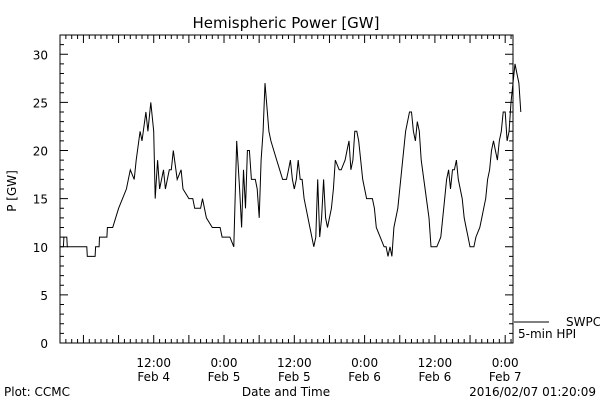 The image size is (600, 404). What do you see at coordinates (153, 377) in the screenshot?
I see `x-tick-label-date: Feb 4` at bounding box center [153, 377].